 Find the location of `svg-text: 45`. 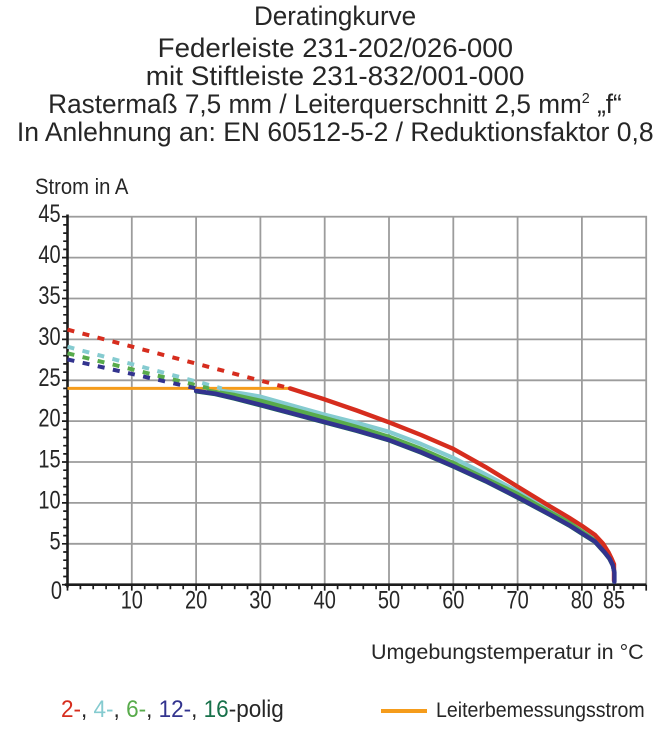

svg-text: 45 is located at coordinates (49, 214).